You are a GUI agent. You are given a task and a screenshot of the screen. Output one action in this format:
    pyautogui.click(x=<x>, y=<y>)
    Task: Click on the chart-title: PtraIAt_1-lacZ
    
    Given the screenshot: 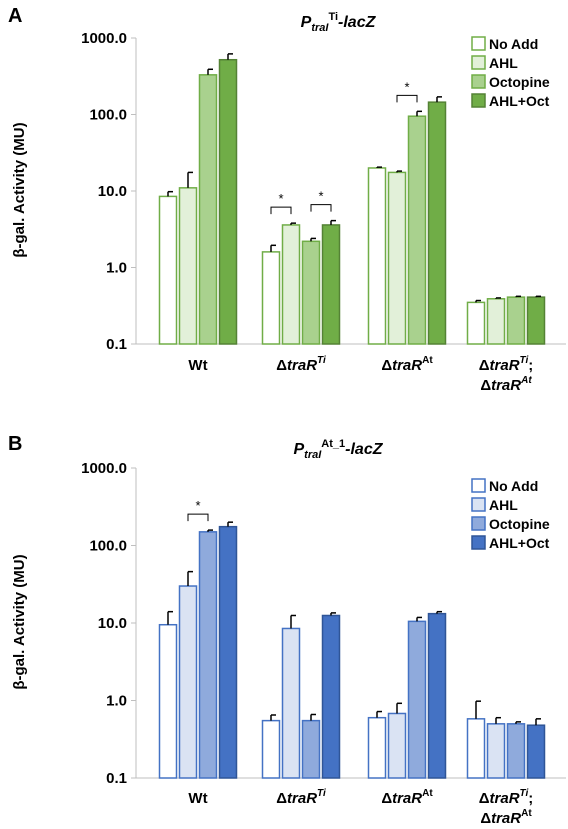 What is the action you would take?
    pyautogui.click(x=339, y=449)
    